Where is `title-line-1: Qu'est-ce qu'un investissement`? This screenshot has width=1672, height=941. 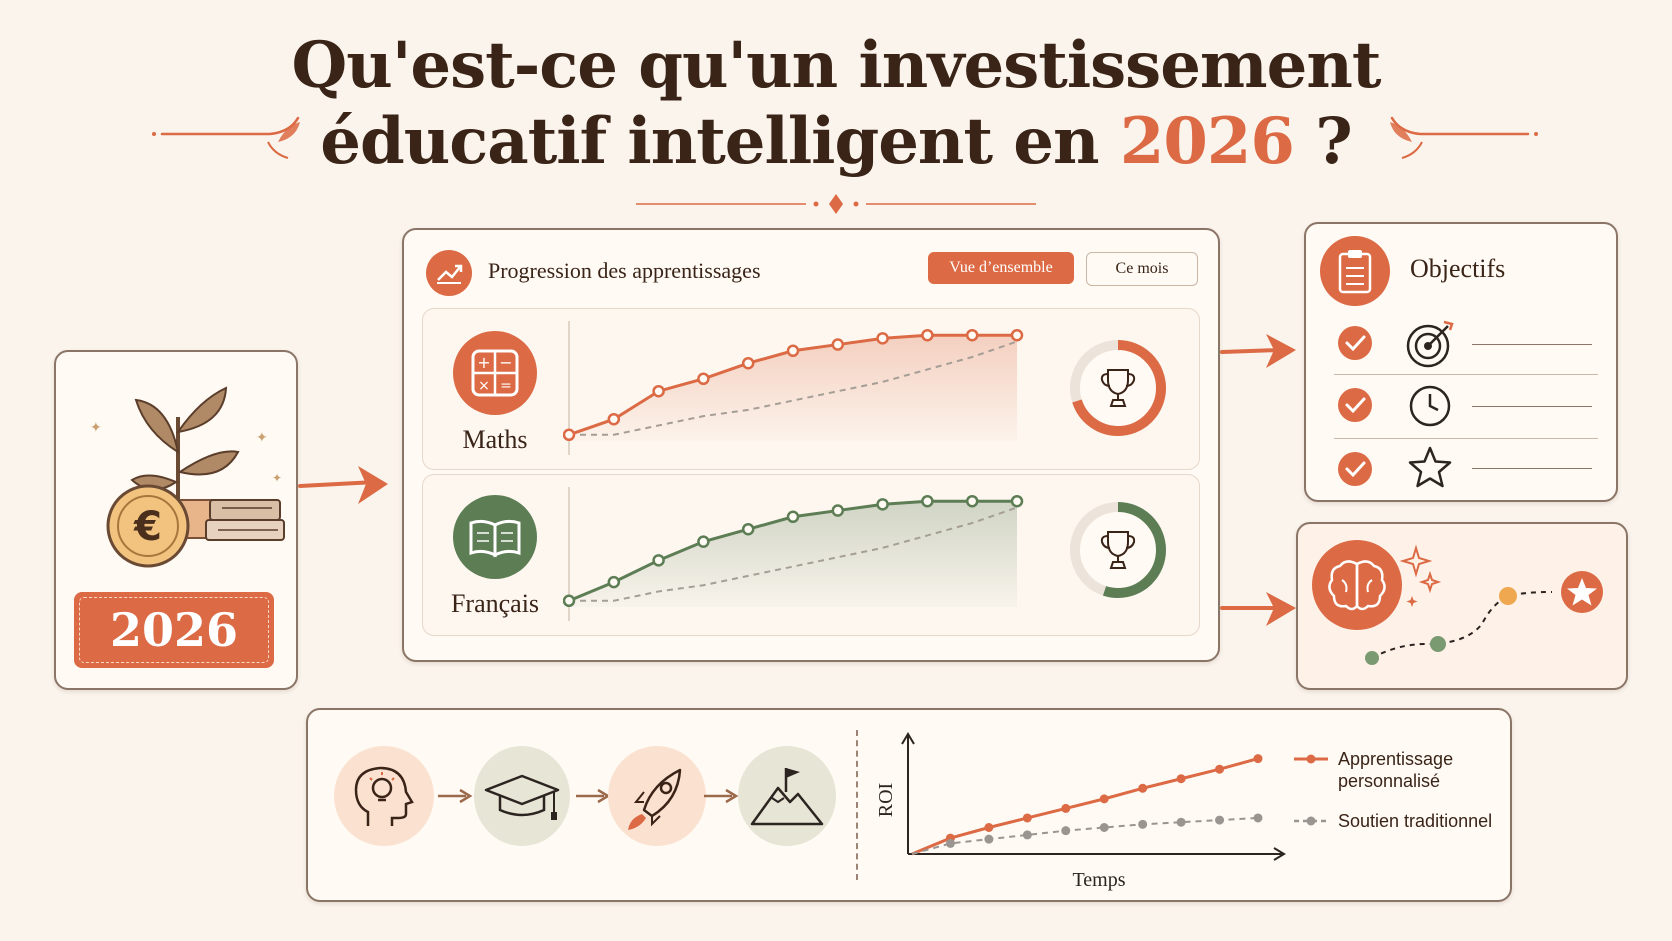
title-line-1: Qu'est-ce qu'un investissement is located at coordinates (836, 65).